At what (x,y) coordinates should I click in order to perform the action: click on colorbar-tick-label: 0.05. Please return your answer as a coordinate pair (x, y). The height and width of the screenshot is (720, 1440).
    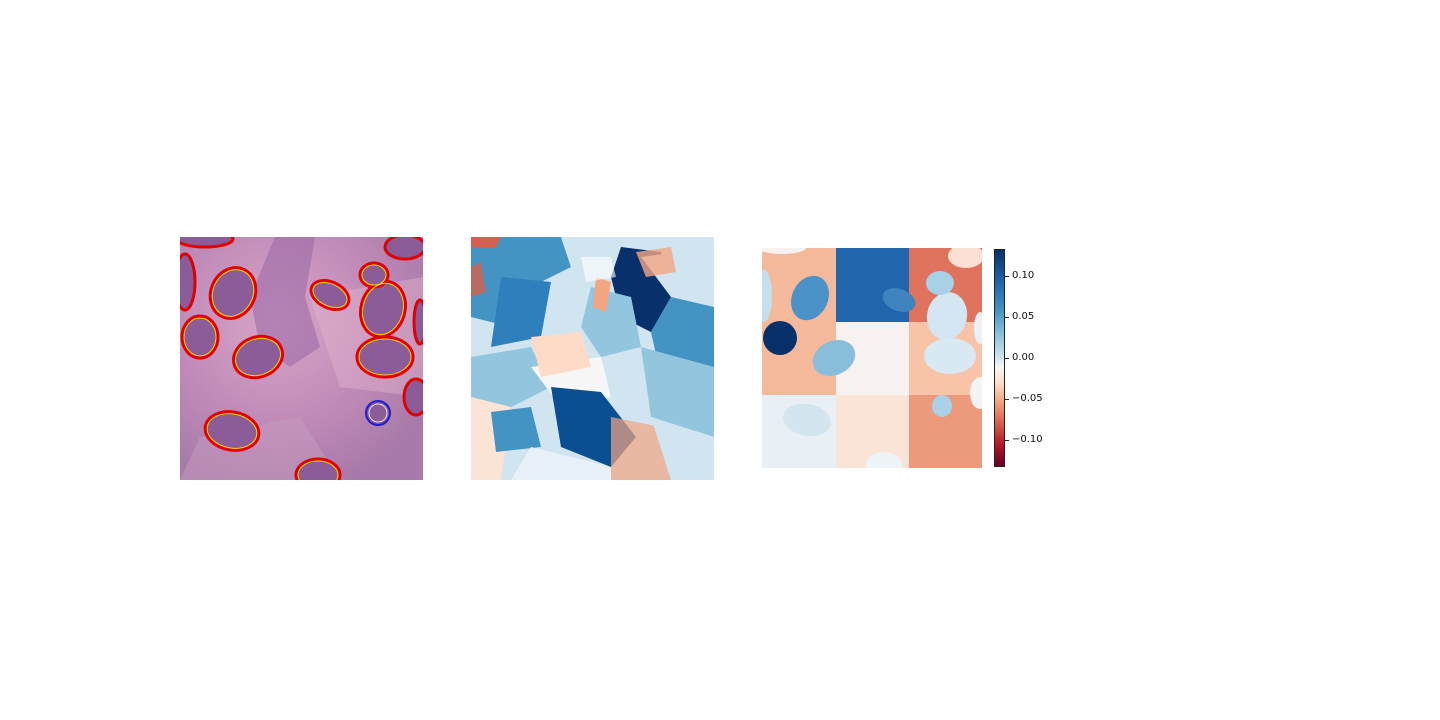
    Looking at the image, I should click on (1023, 316).